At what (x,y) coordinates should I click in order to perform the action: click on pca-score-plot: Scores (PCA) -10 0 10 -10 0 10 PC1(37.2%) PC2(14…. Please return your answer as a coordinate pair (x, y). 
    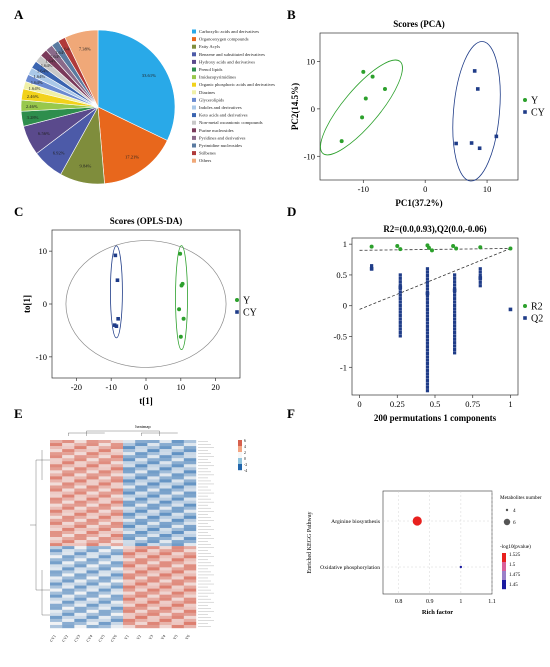
    Looking at the image, I should click on (417, 113).